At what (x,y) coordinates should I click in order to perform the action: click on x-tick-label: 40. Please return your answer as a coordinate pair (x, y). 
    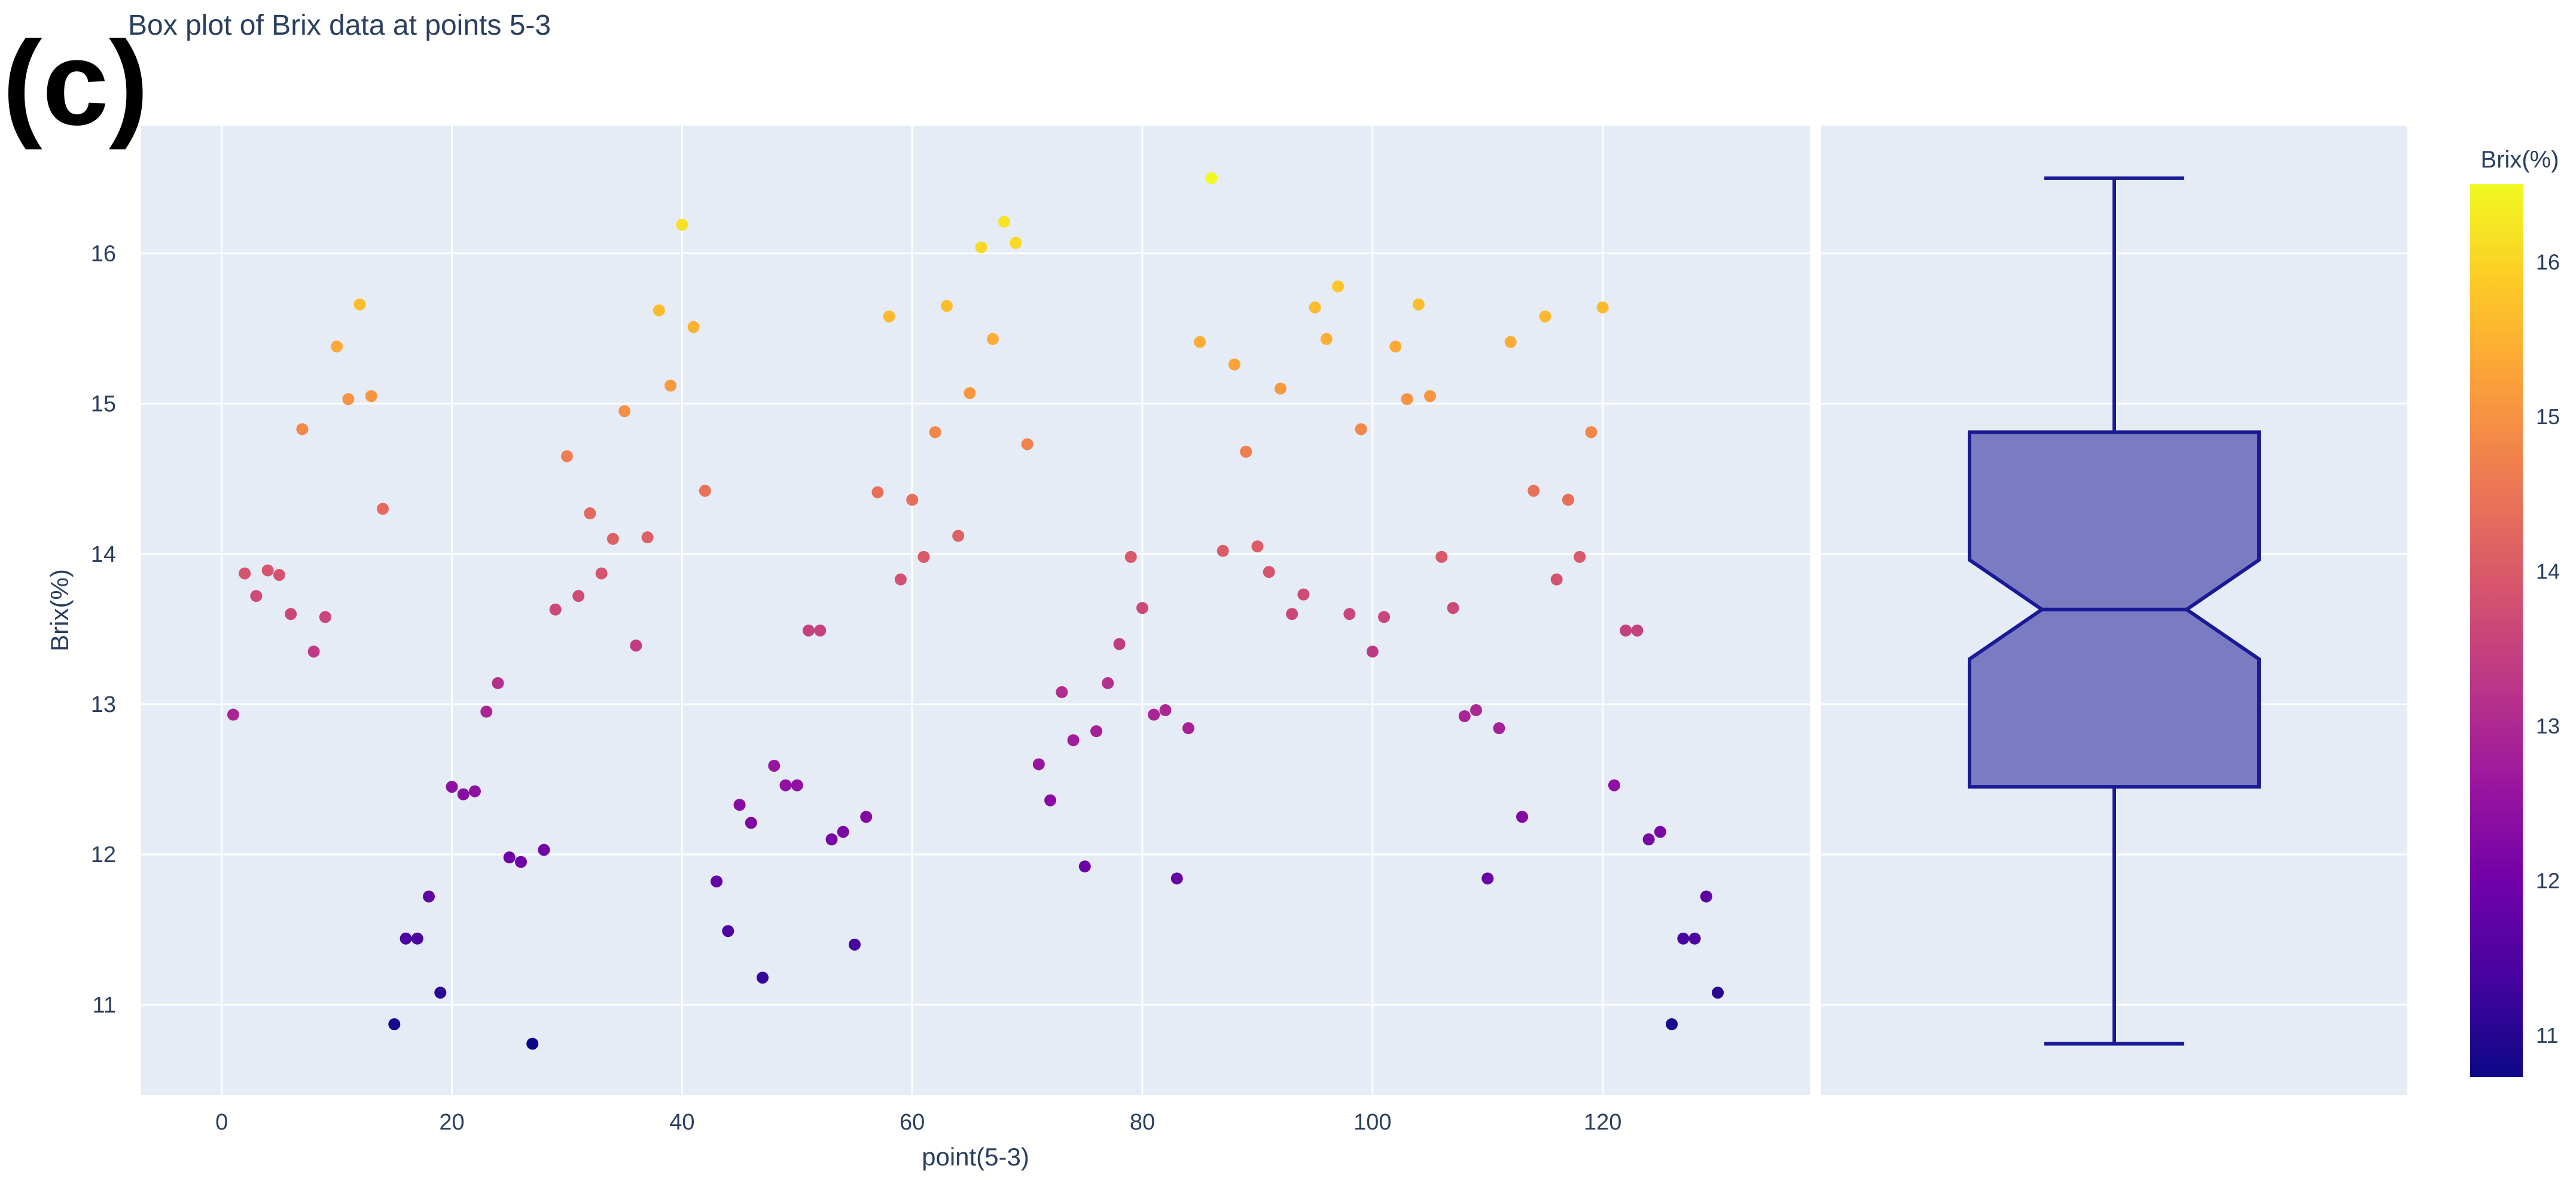
    Looking at the image, I should click on (682, 1122).